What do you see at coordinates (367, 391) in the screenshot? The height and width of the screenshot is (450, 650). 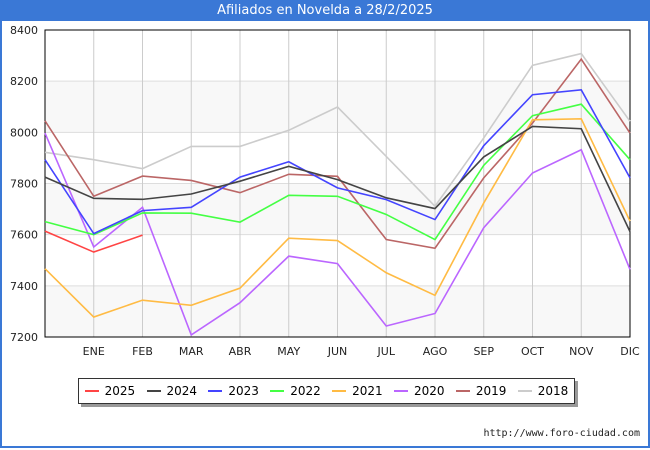 I see `legend-label: 2021` at bounding box center [367, 391].